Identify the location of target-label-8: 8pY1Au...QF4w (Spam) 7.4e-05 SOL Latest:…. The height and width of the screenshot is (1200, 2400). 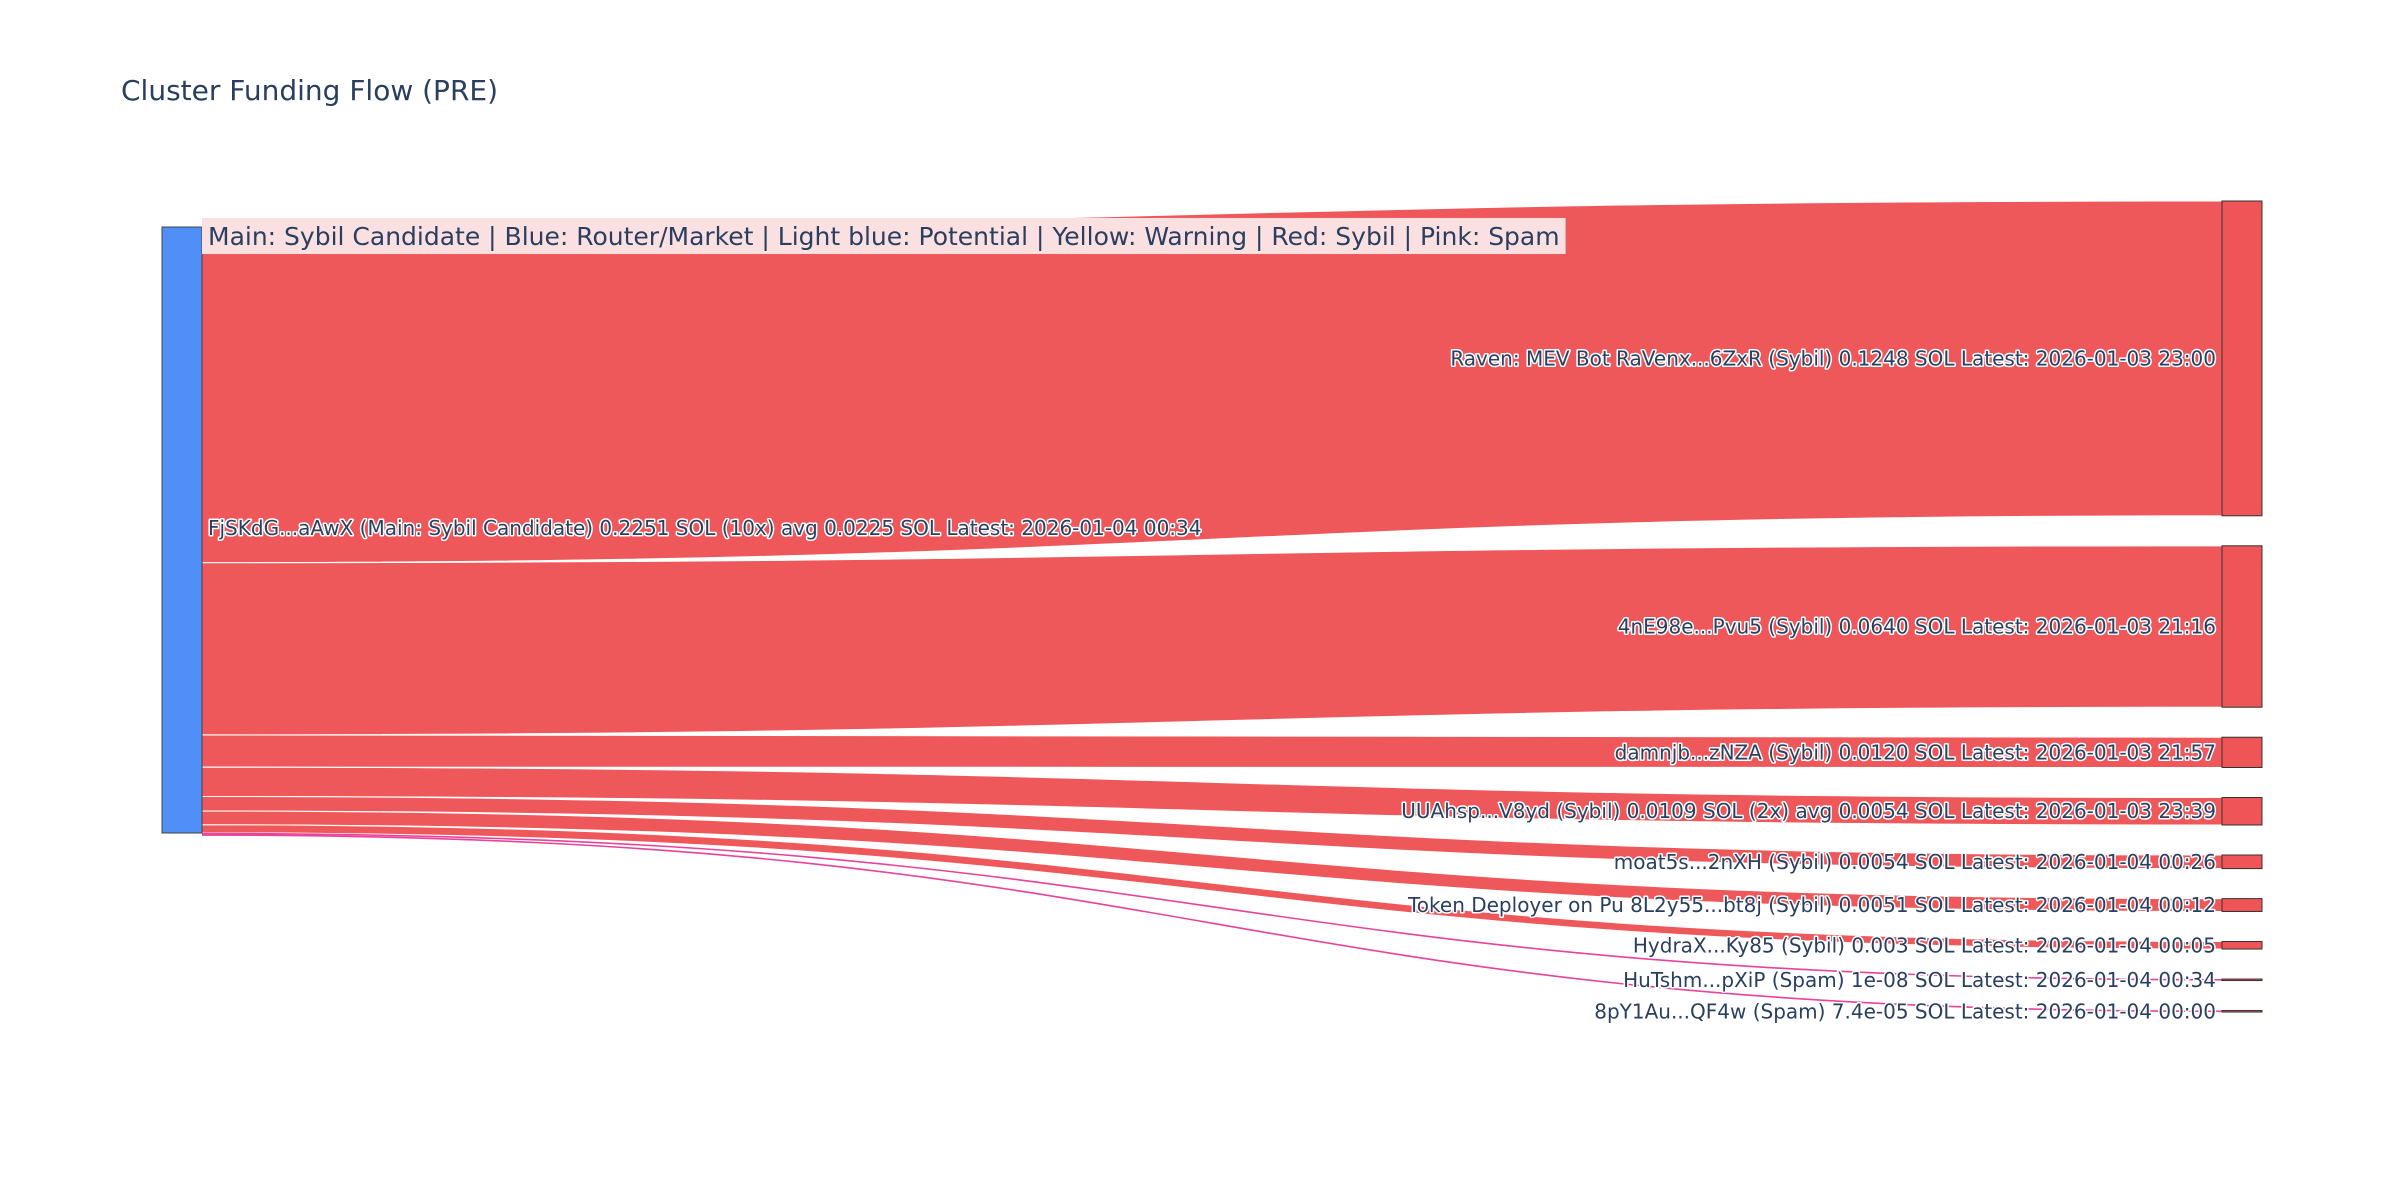
(1905, 1011).